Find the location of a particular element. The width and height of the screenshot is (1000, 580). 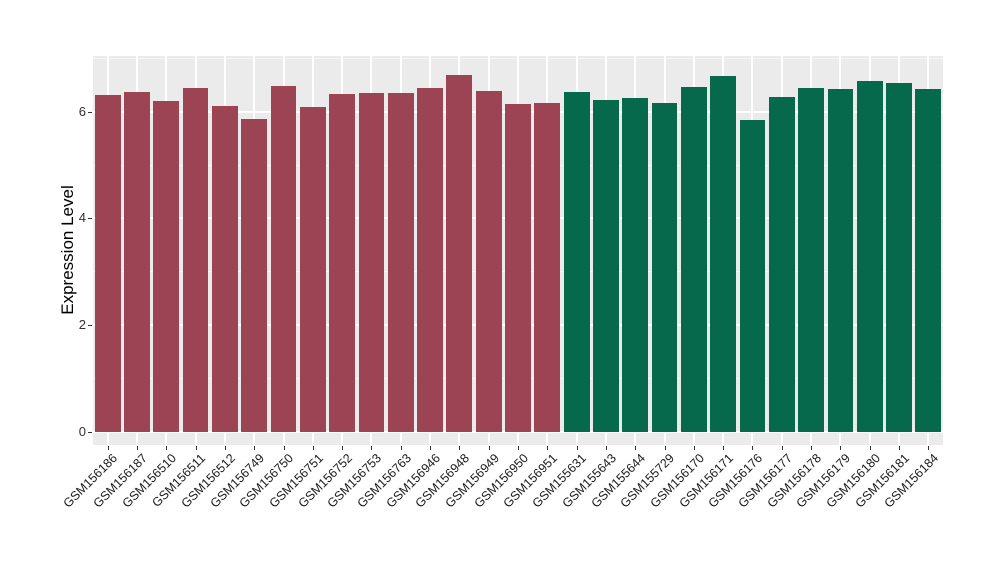

bar-GSM156950 is located at coordinates (518, 267).